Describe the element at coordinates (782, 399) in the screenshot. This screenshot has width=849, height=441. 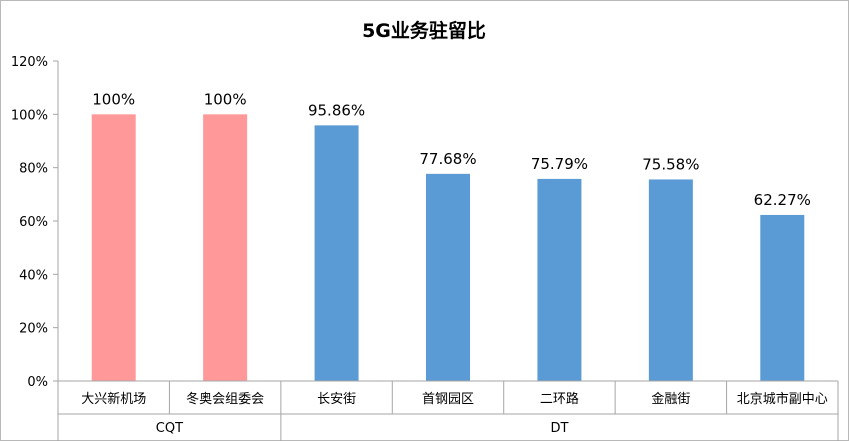
I see `x-category-label: 北京城市副中心` at that location.